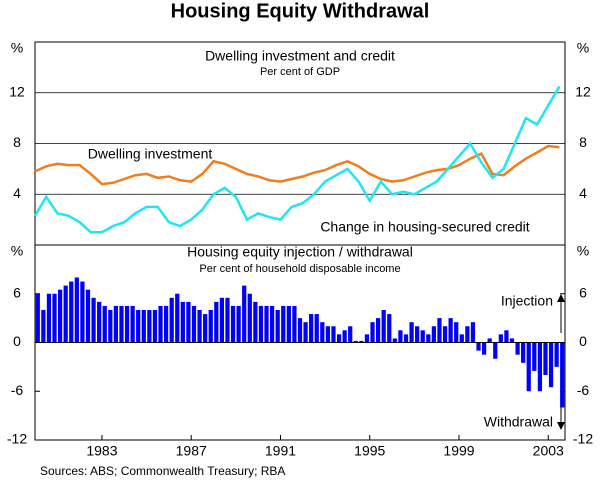 This screenshot has width=600, height=483. I want to click on x-tick-label: 1991, so click(280, 451).